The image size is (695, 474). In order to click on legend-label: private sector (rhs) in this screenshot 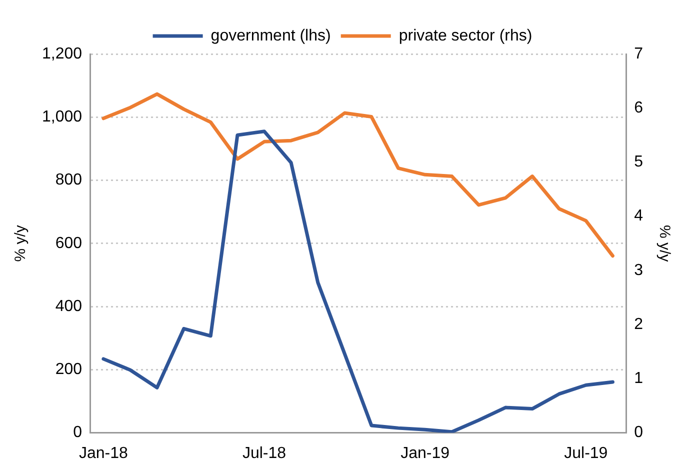, I will do `click(465, 35)`.